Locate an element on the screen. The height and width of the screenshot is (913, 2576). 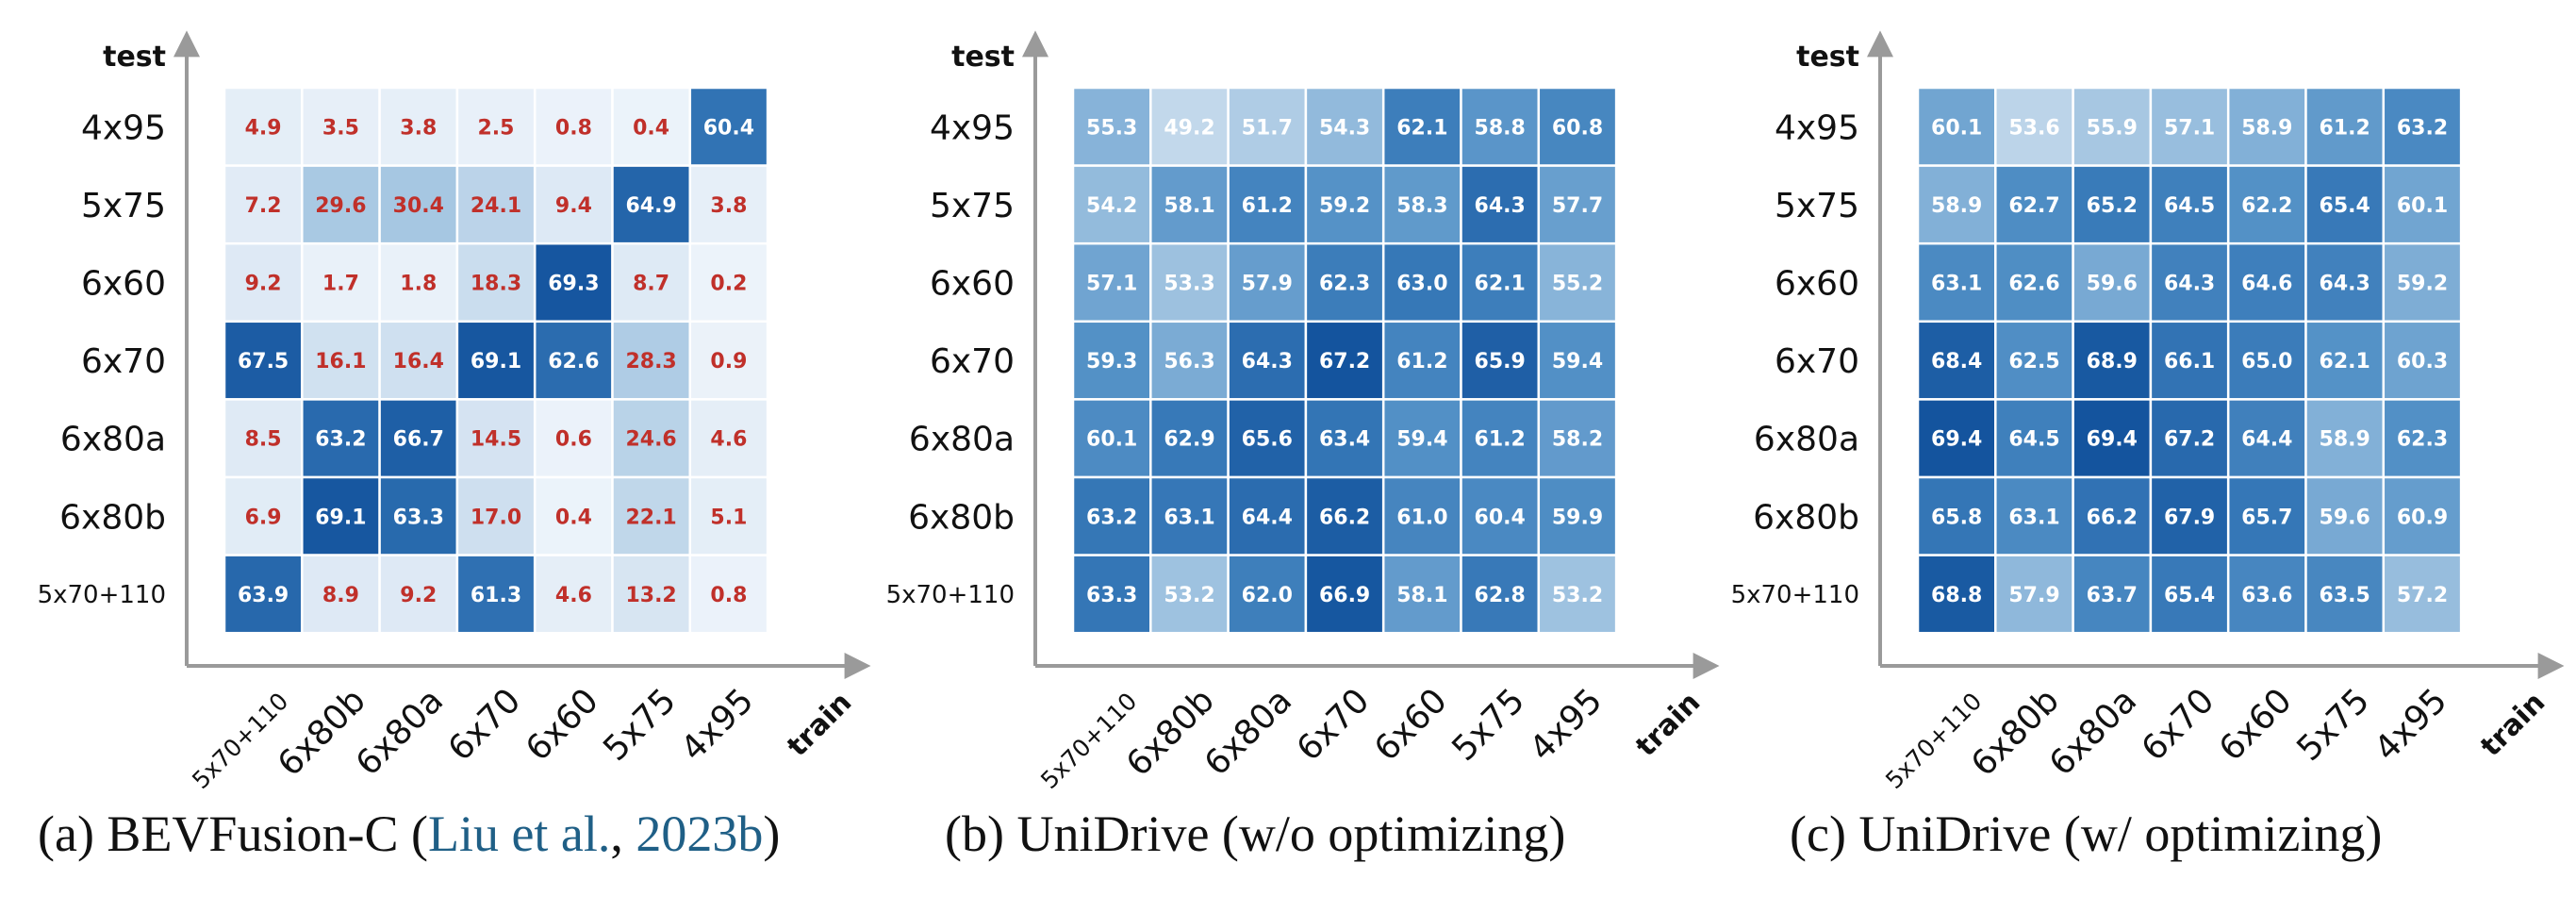
row-label: 6x80b is located at coordinates (1806, 518).